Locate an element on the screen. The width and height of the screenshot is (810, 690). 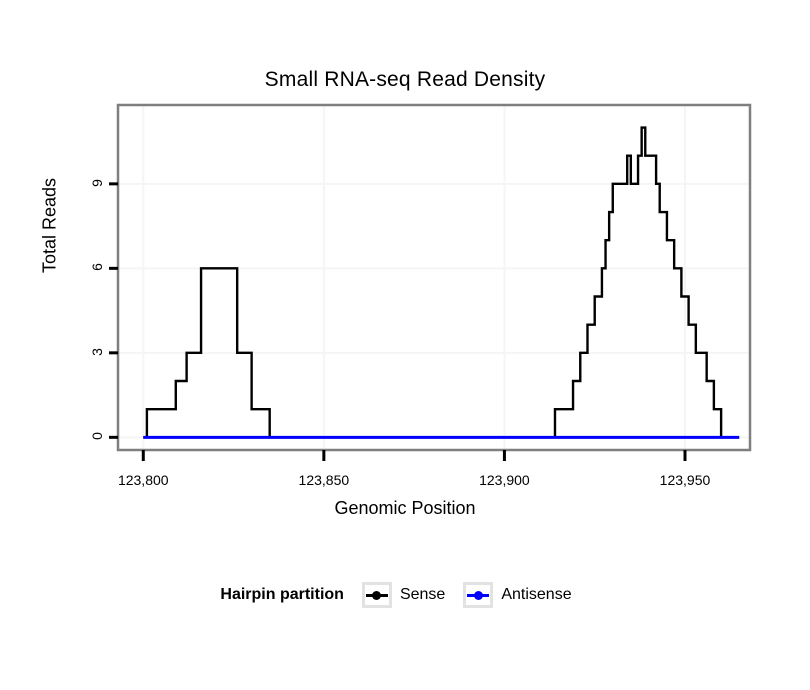
legend-label-sense: Sense is located at coordinates (422, 594).